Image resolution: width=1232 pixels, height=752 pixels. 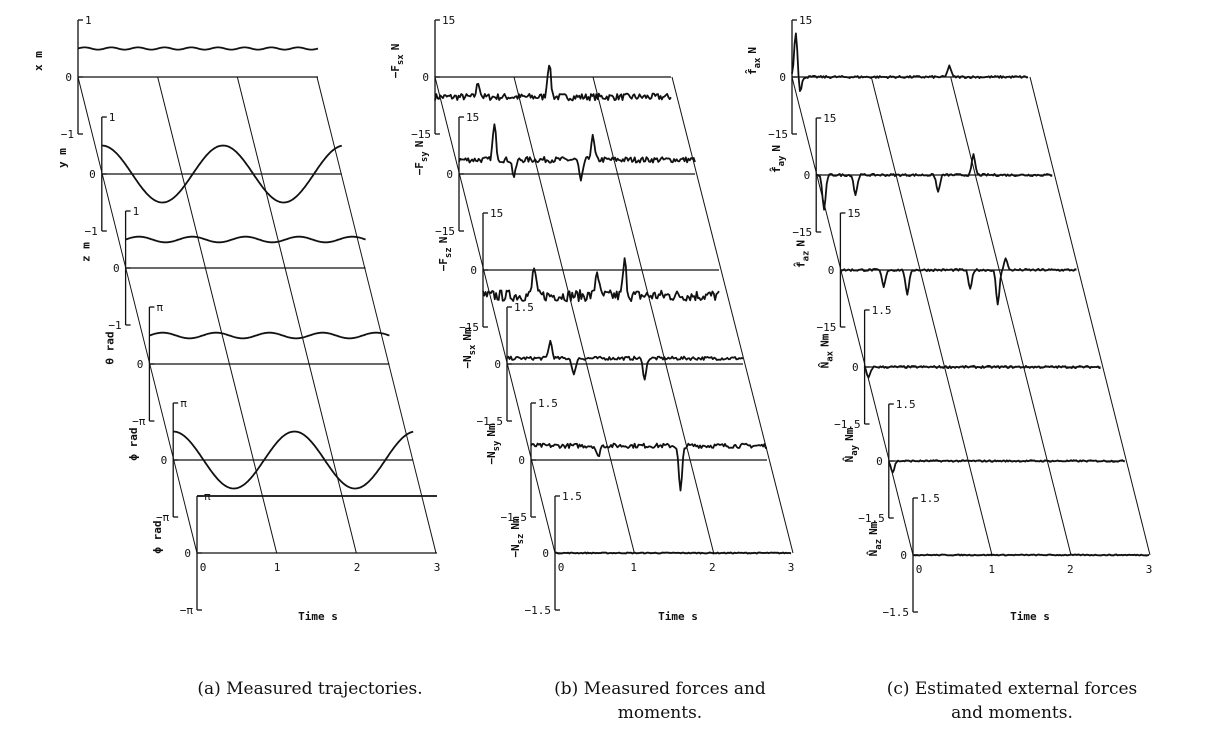 I want to click on y-label-symbol: z m, so click(x=86, y=252).